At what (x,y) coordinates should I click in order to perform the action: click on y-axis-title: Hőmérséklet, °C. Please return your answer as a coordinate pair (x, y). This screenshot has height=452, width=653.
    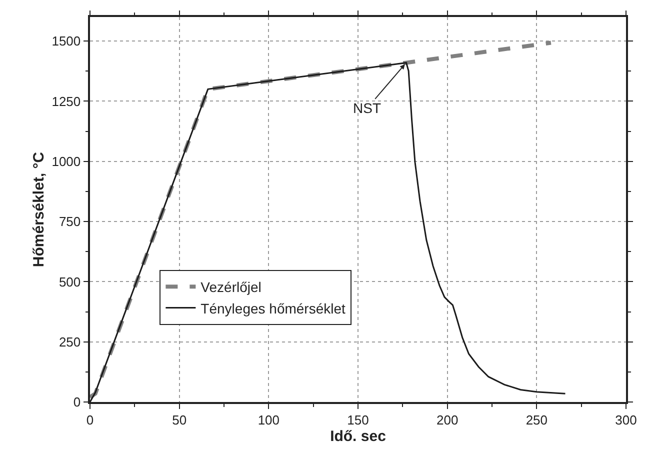
    Looking at the image, I should click on (39, 210).